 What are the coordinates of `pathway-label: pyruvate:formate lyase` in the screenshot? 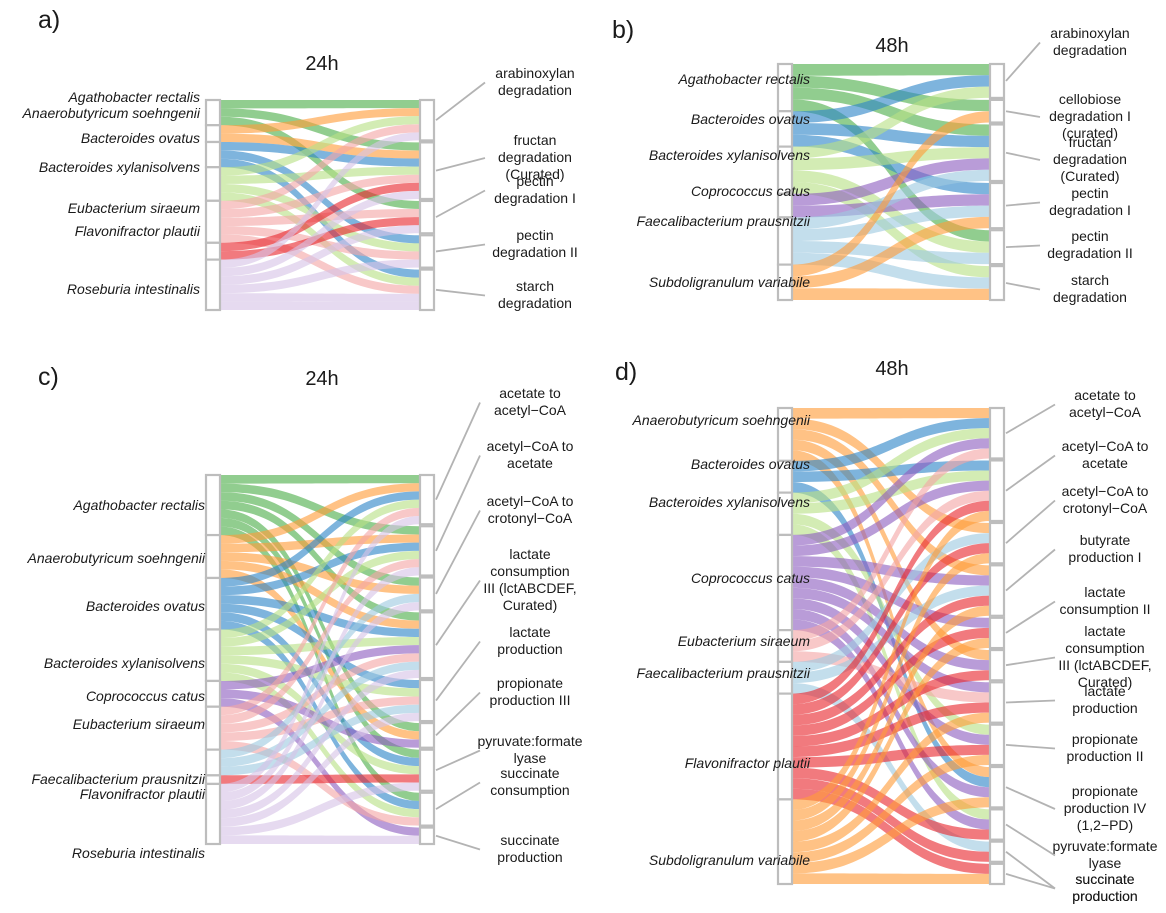 It's located at (1104, 854).